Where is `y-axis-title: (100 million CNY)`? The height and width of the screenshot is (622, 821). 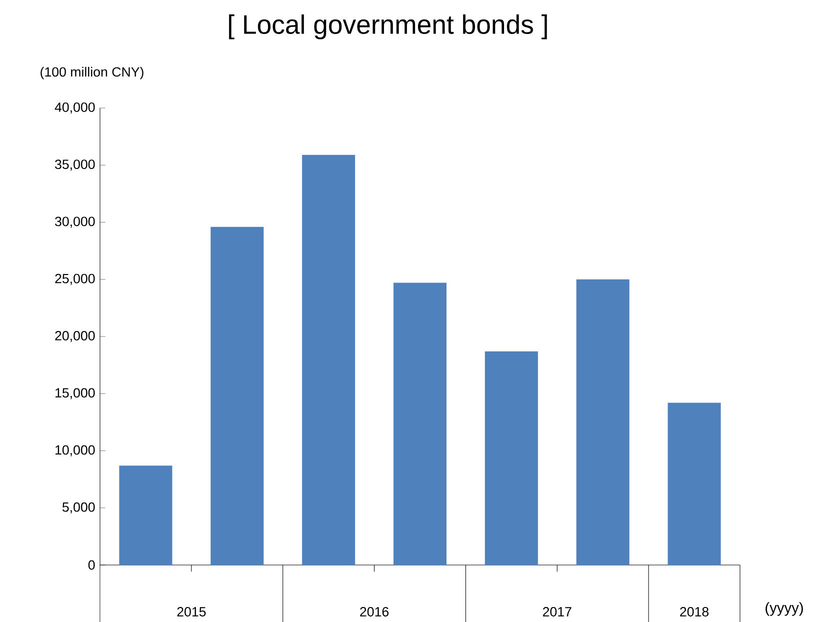
y-axis-title: (100 million CNY) is located at coordinates (92, 73).